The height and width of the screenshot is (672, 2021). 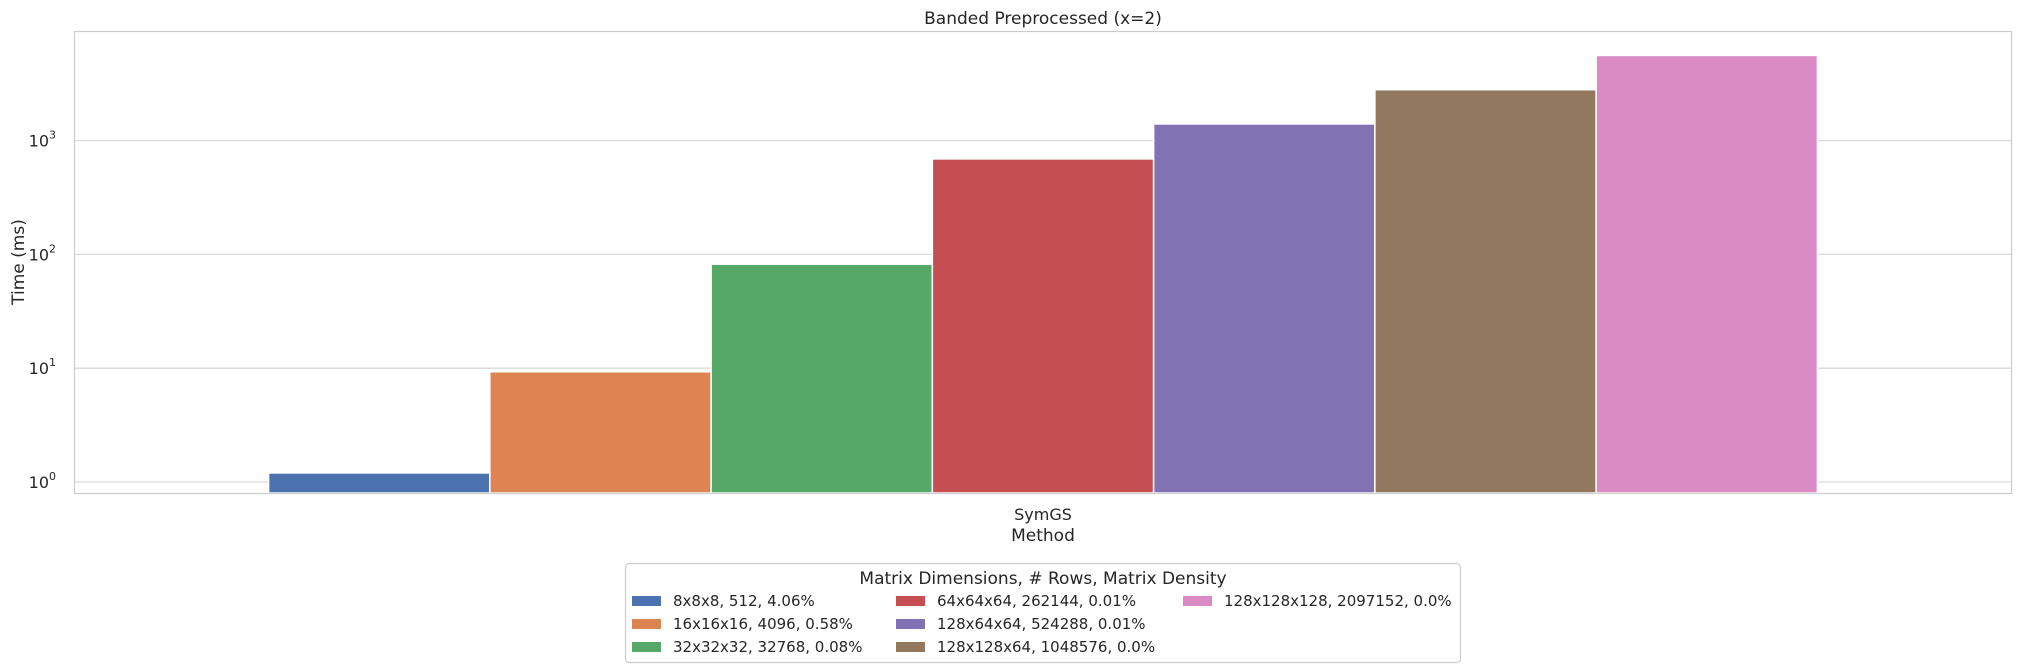 I want to click on legend-frame, so click(x=1043, y=613).